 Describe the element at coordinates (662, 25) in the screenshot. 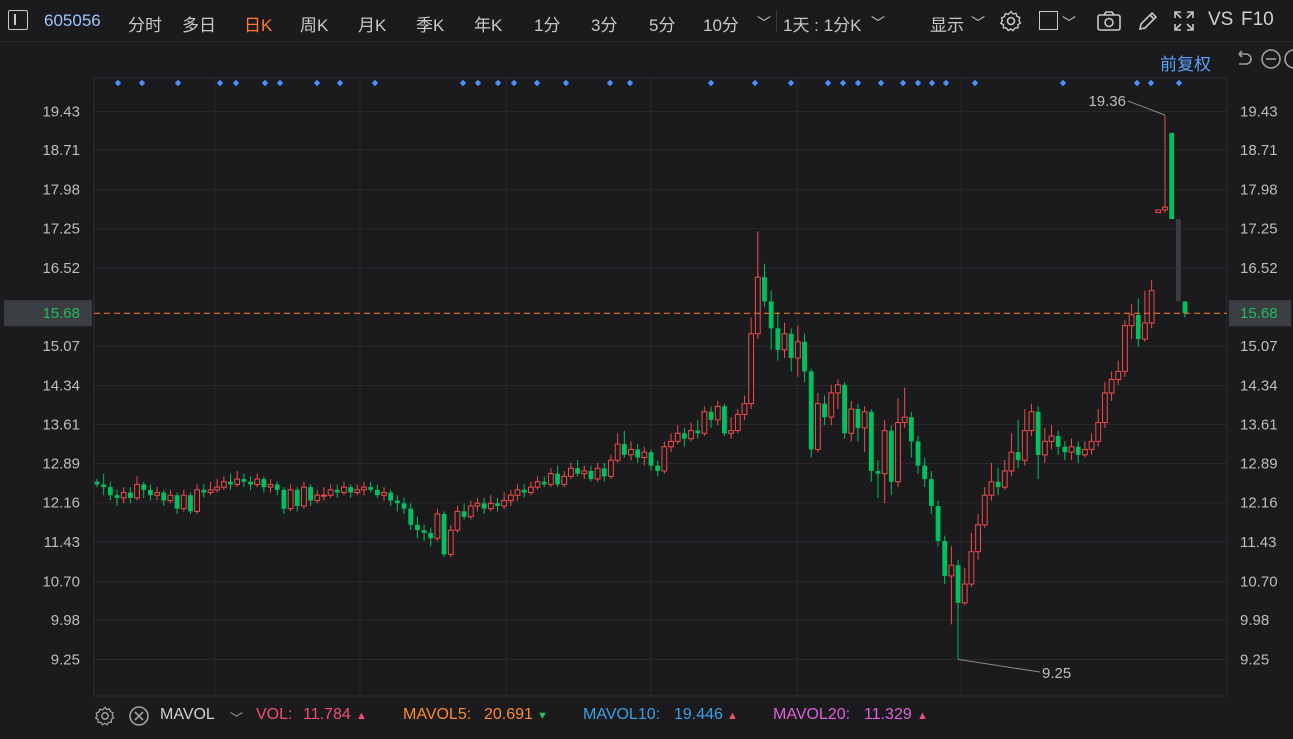

I see `tab-5min: 5分` at that location.